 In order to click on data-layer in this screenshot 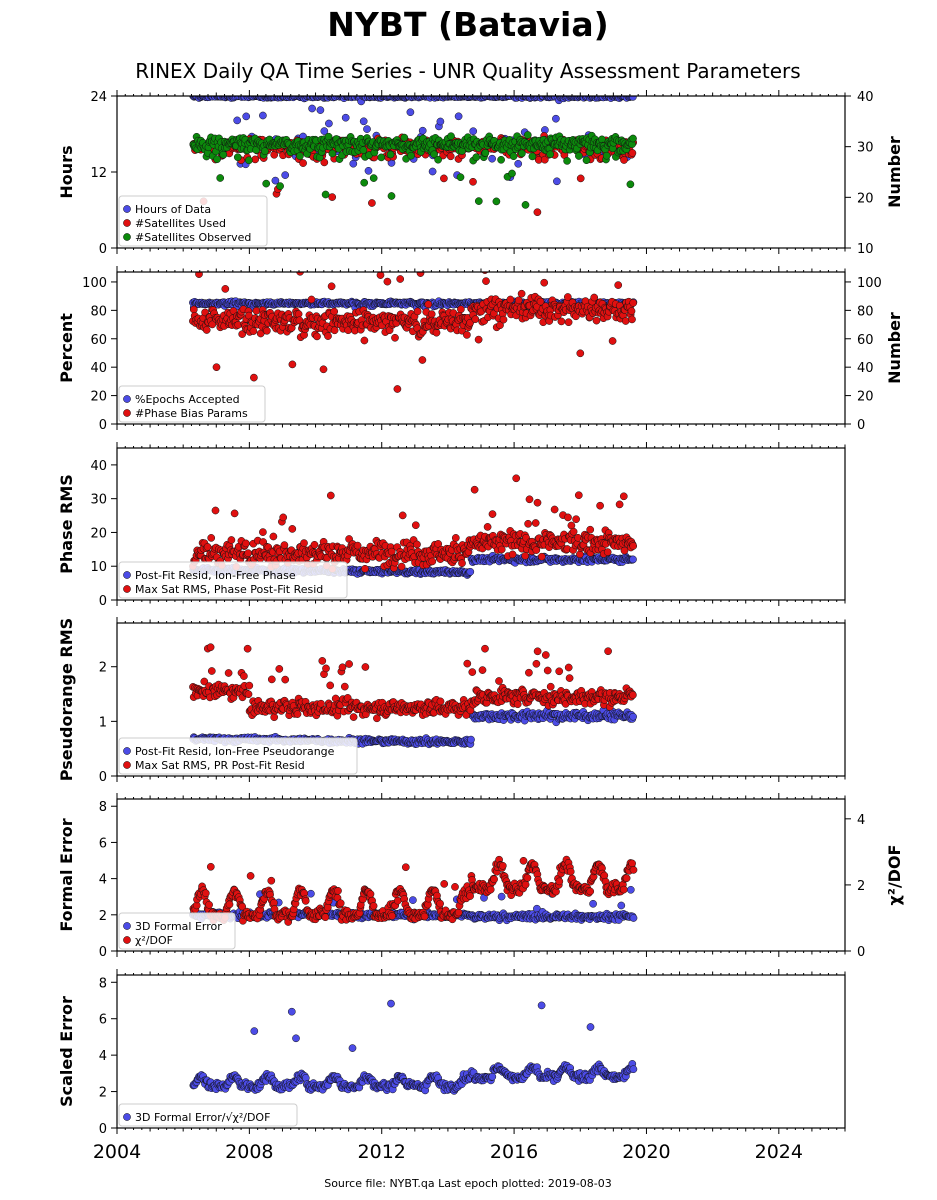, I will do `click(413, 696)`.